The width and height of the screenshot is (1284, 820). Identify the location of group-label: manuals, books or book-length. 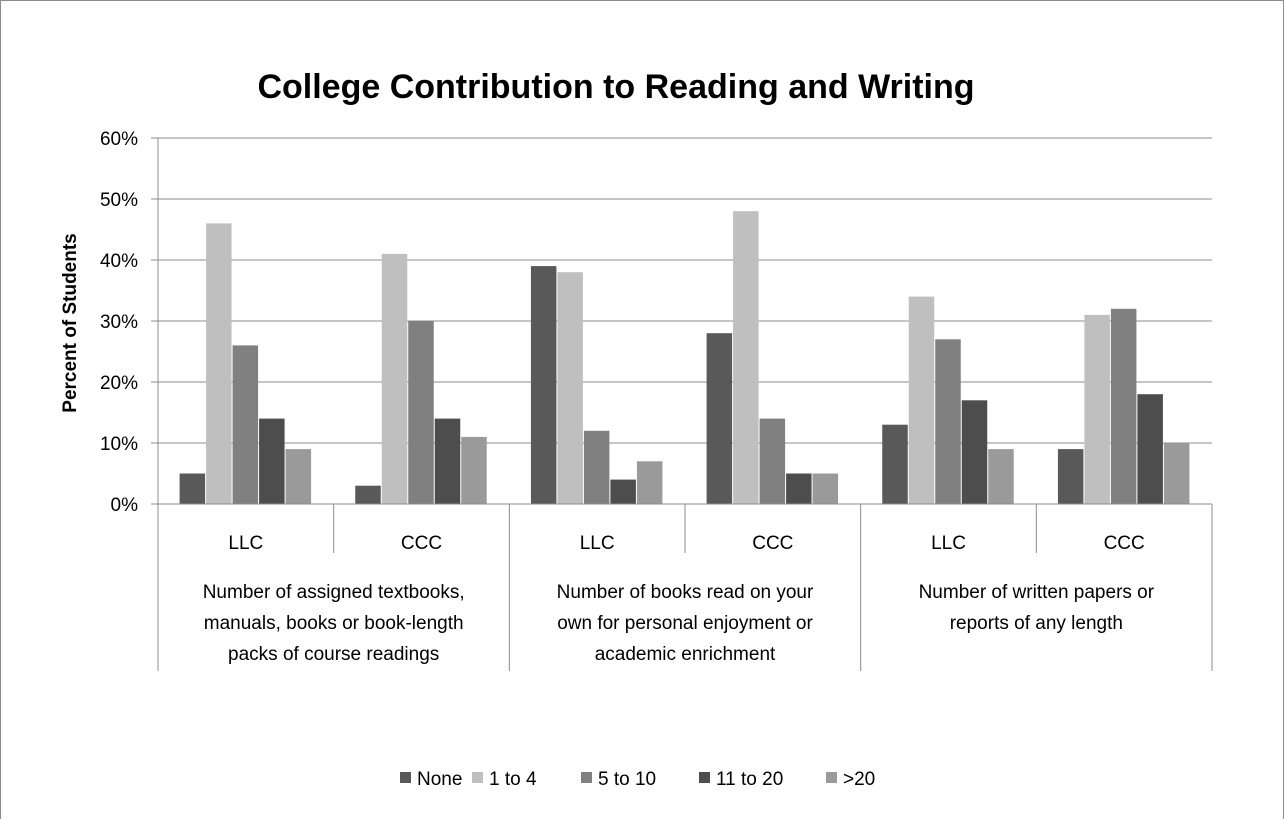
(334, 623).